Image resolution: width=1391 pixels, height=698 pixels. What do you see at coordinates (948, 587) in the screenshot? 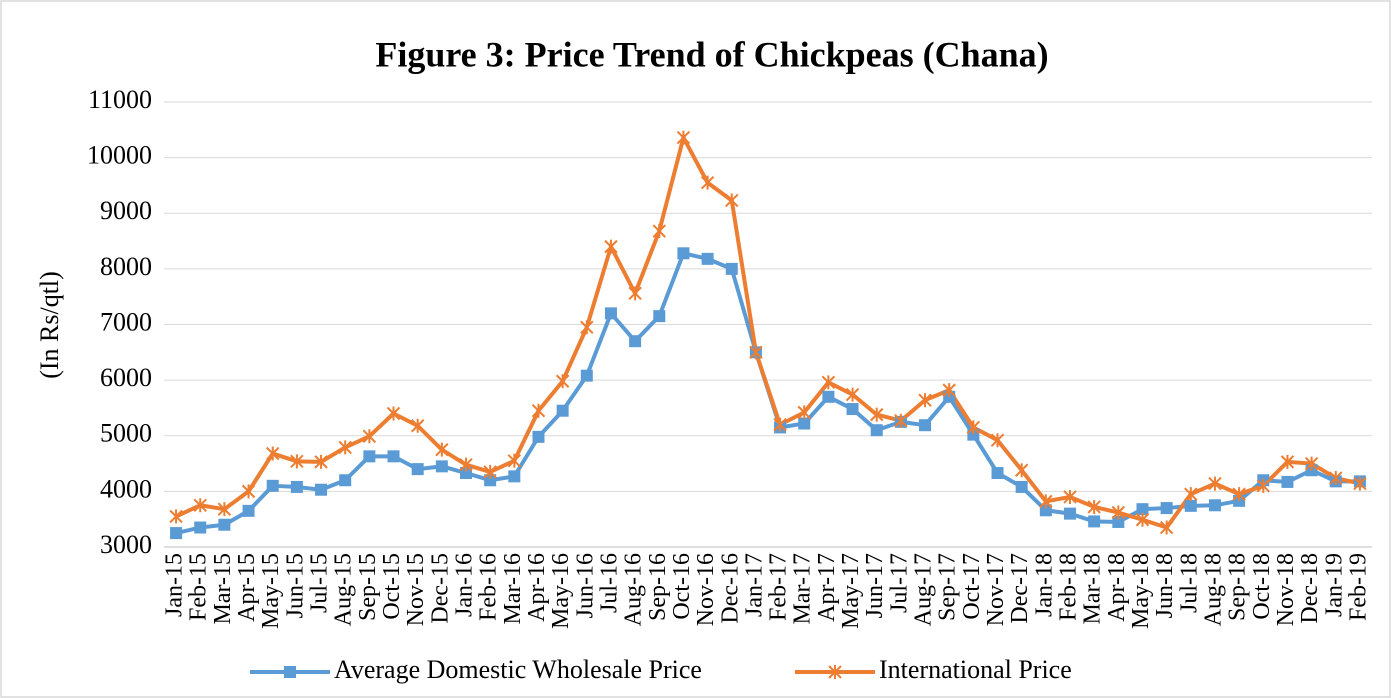
I see `x-tick-label: Sep-17` at bounding box center [948, 587].